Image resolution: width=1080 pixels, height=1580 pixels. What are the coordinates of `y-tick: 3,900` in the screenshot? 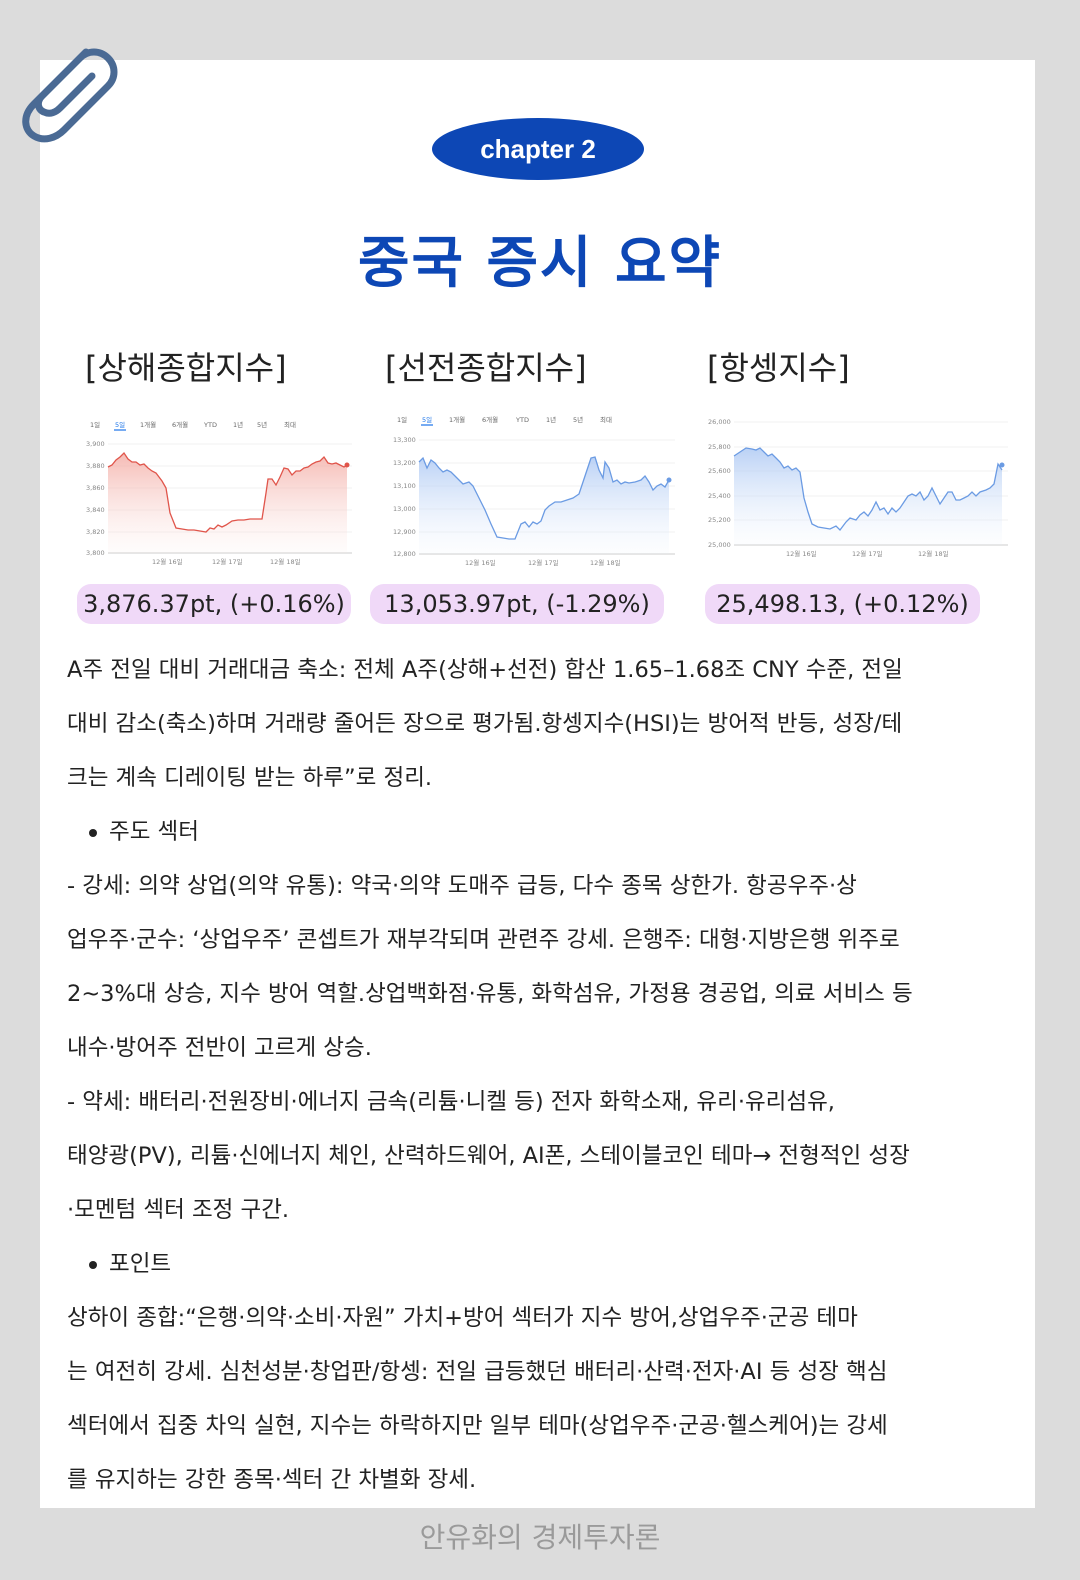 It's located at (95, 444).